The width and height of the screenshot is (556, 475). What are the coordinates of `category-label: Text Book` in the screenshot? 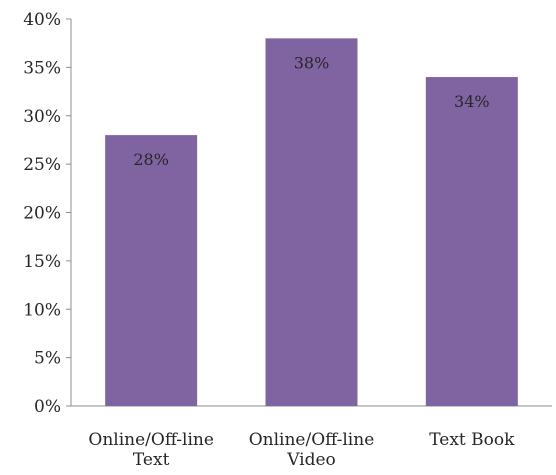 It's located at (472, 440).